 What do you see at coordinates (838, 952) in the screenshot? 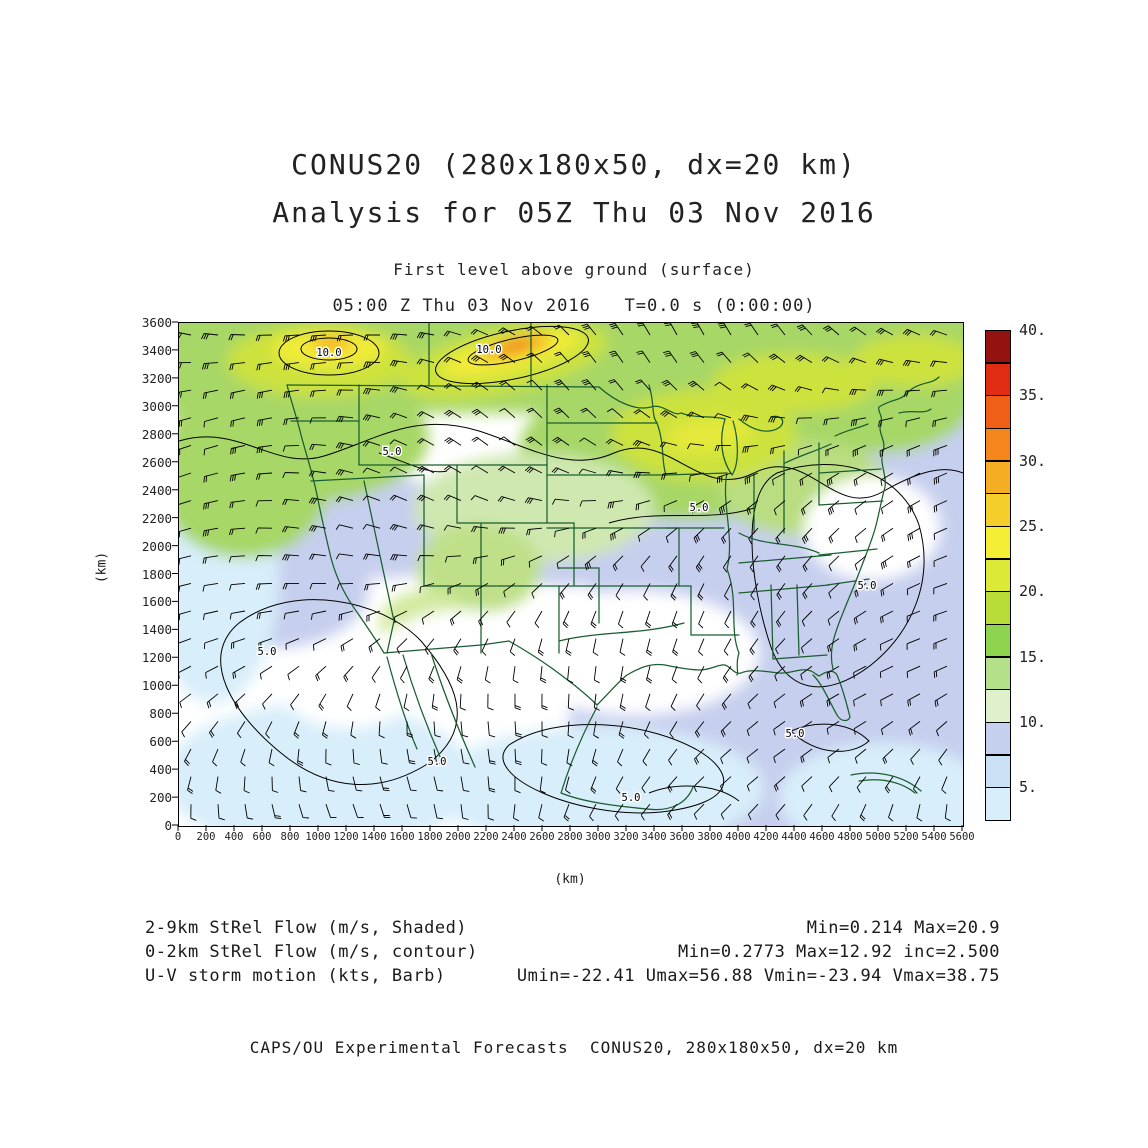
I see `legend-contour-stats: Min=0.2773 Max=12.92 inc=2.500` at bounding box center [838, 952].